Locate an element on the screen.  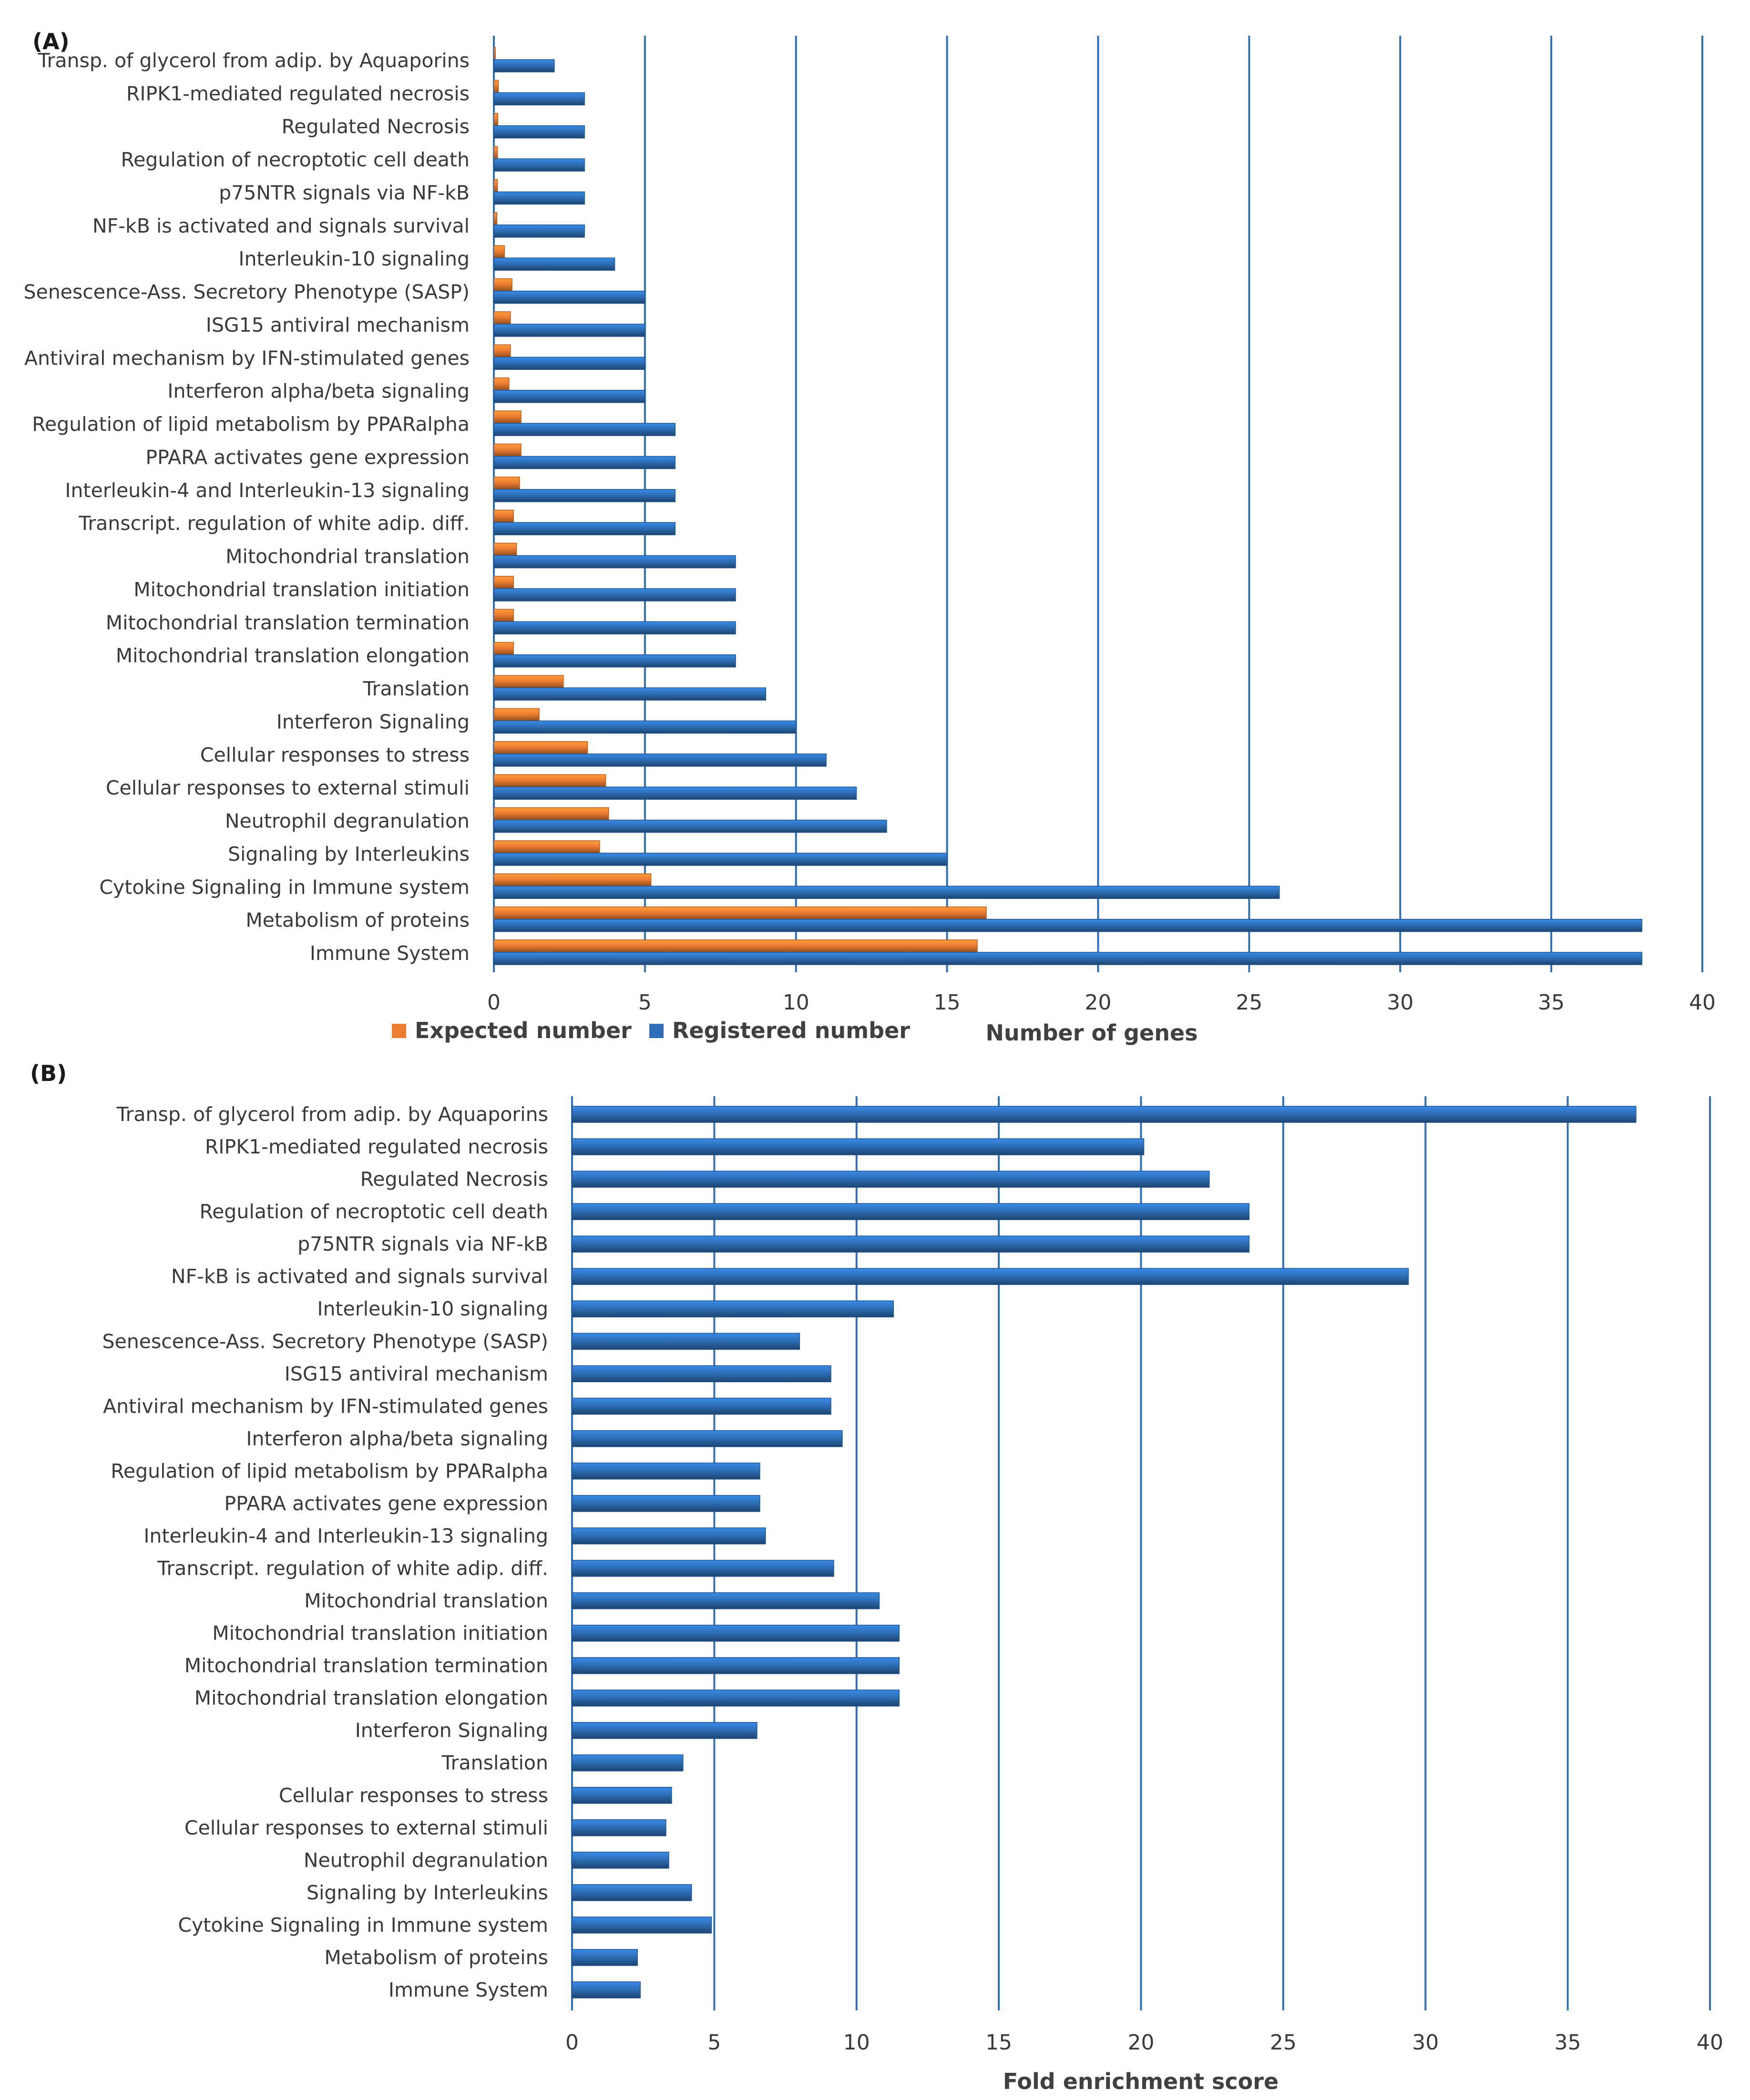
category-label: ISG15 antiviral mechanism is located at coordinates (338, 325).